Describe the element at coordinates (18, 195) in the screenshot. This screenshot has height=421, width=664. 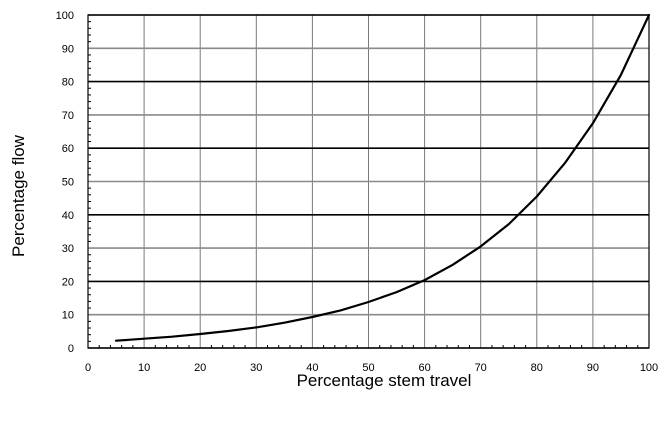
I see `y-axis-title: Percentage flow` at that location.